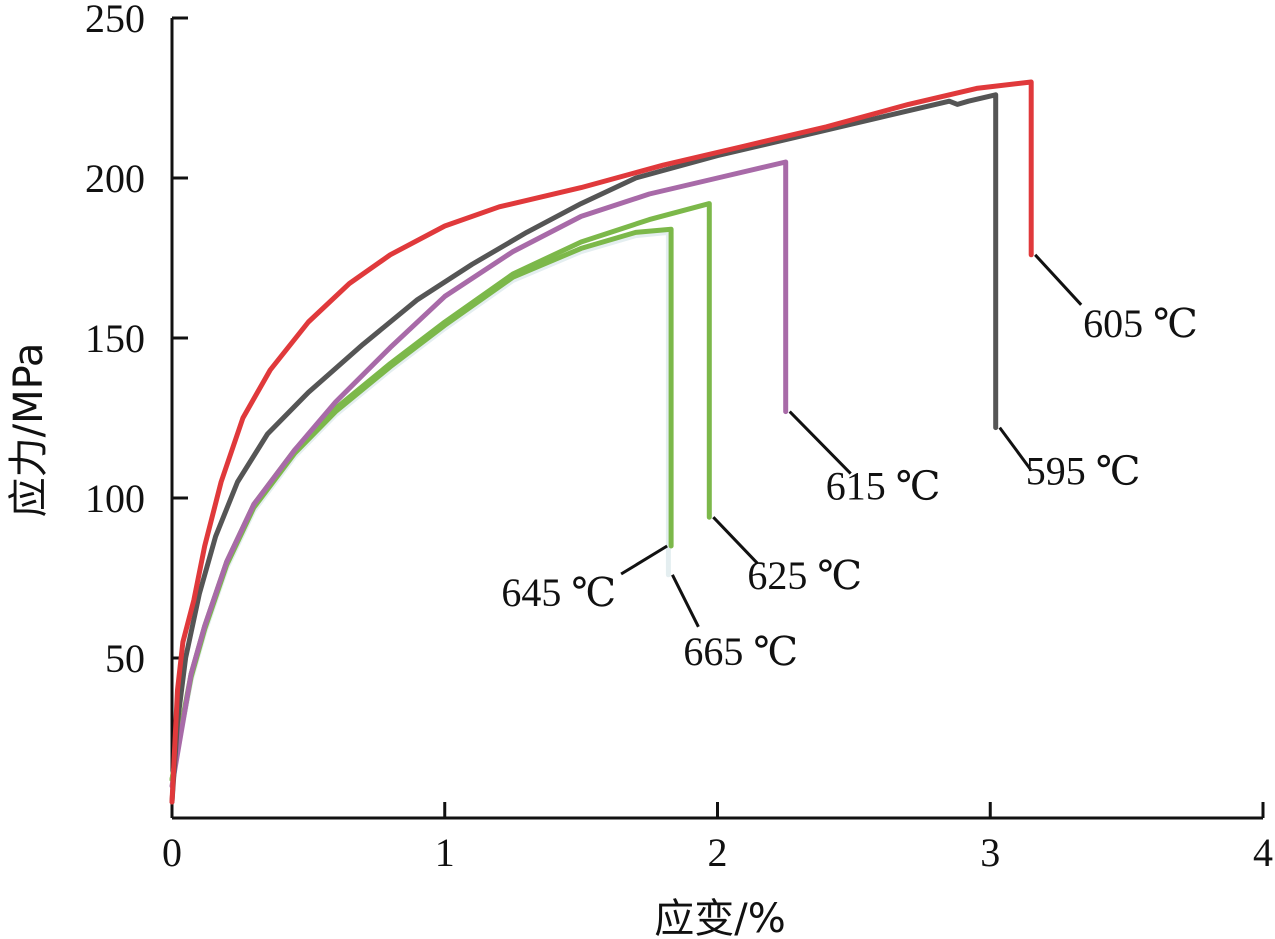  Describe the element at coordinates (1140, 323) in the screenshot. I see `series-label: 605 ℃` at that location.